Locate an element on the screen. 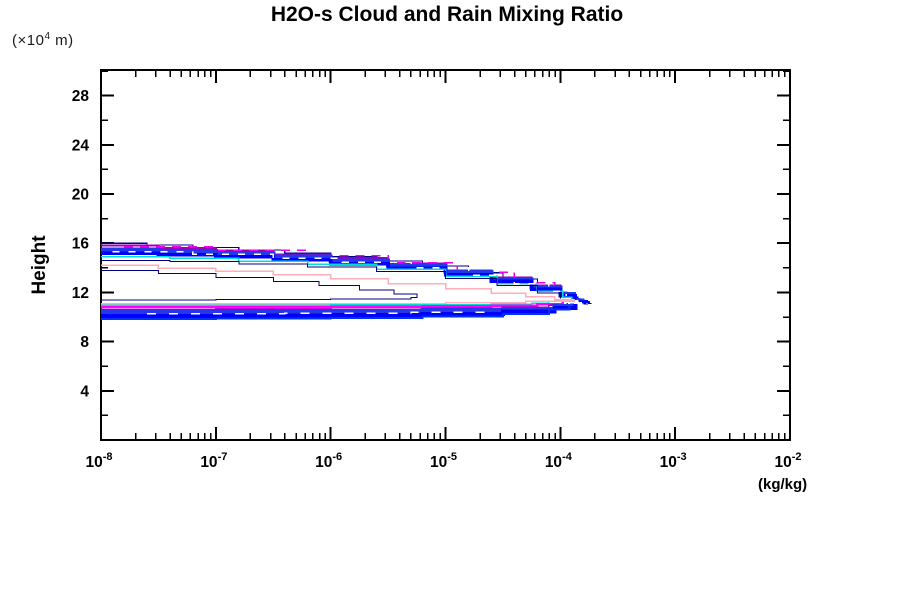 The width and height of the screenshot is (900, 600). x-axis-unit-label: (kg/kg) is located at coordinates (783, 484).